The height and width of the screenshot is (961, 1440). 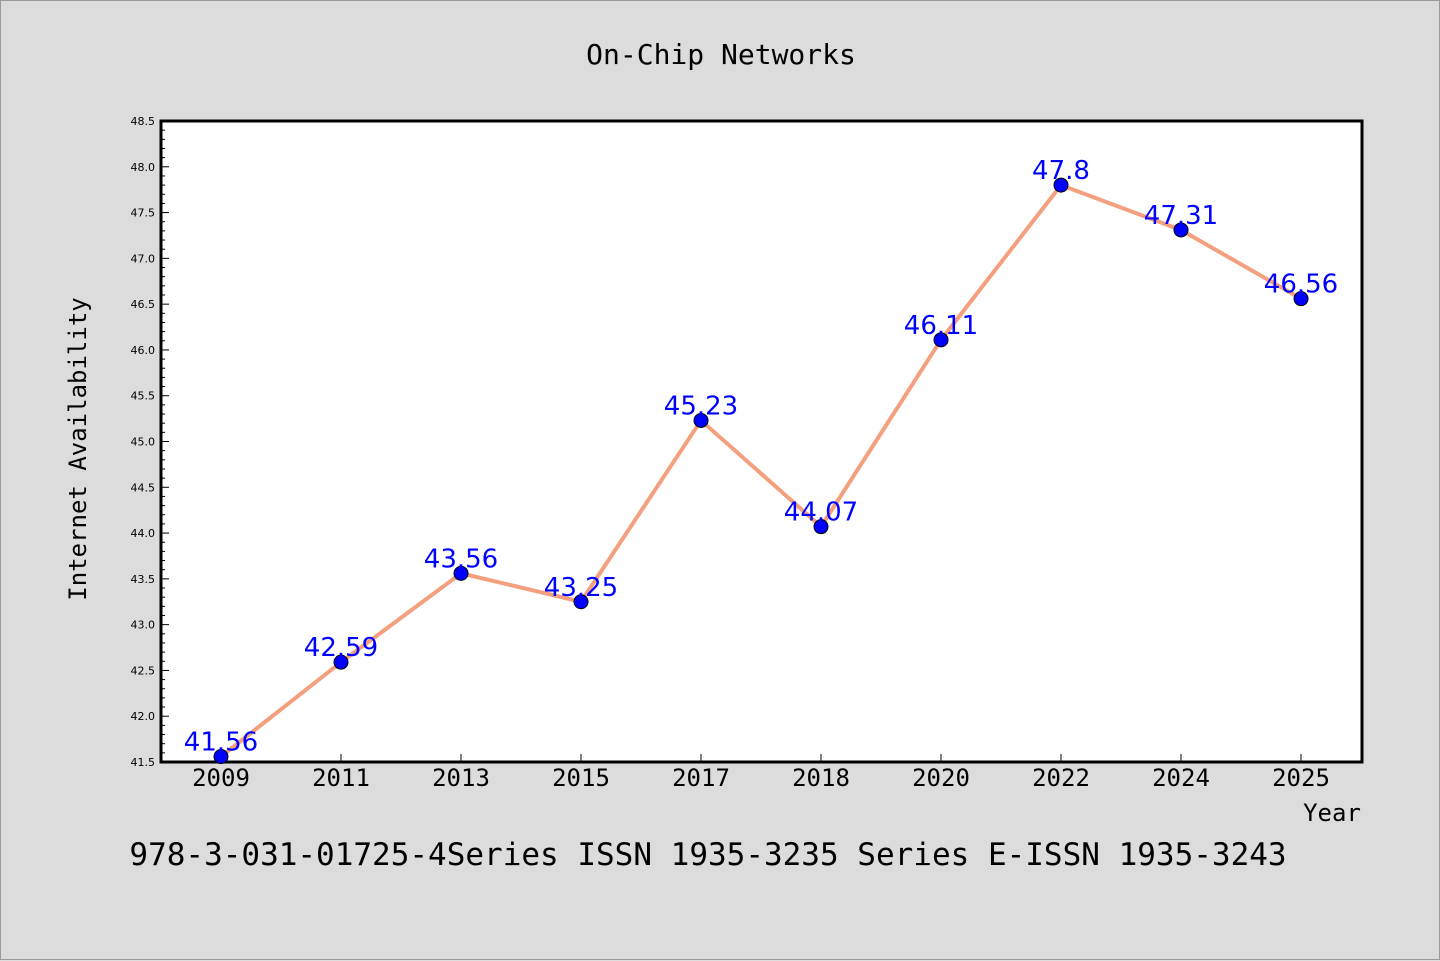 What do you see at coordinates (1061, 171) in the screenshot?
I see `data-label: 47.8` at bounding box center [1061, 171].